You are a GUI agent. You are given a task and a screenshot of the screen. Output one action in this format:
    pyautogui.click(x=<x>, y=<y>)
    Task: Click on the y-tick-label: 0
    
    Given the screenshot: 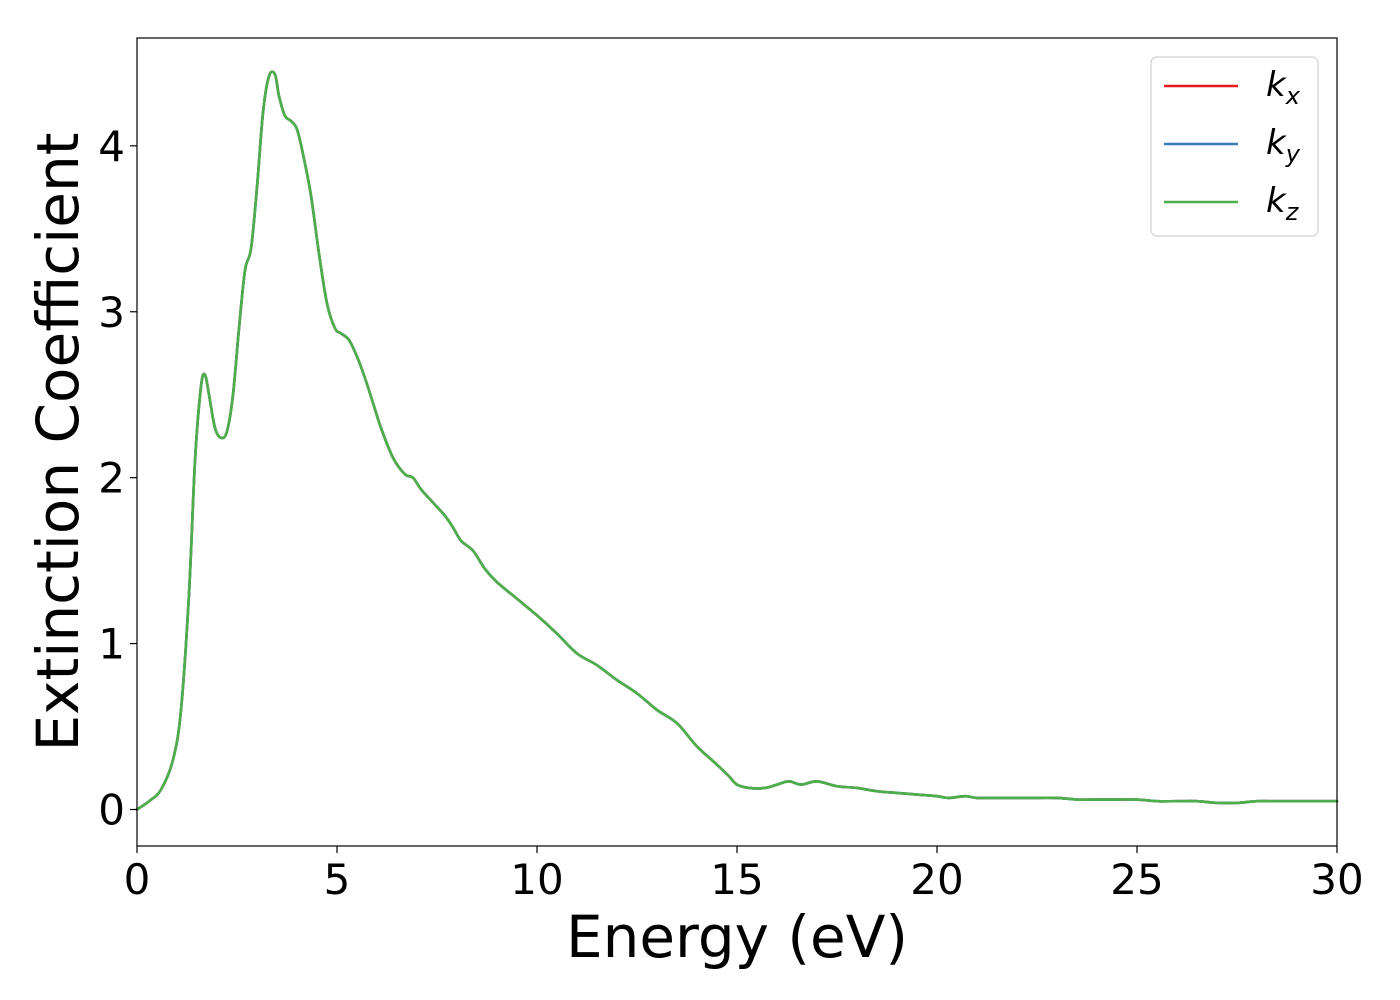 What is the action you would take?
    pyautogui.click(x=111, y=809)
    